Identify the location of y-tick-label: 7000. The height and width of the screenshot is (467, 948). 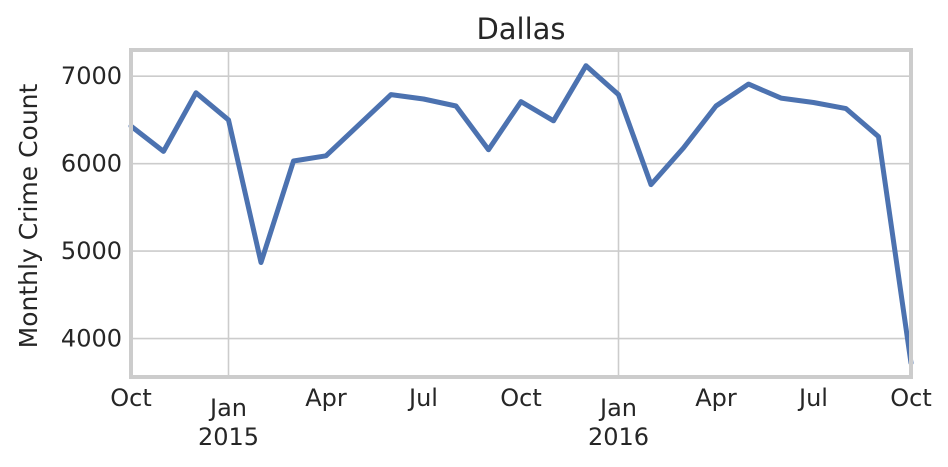
(91, 76).